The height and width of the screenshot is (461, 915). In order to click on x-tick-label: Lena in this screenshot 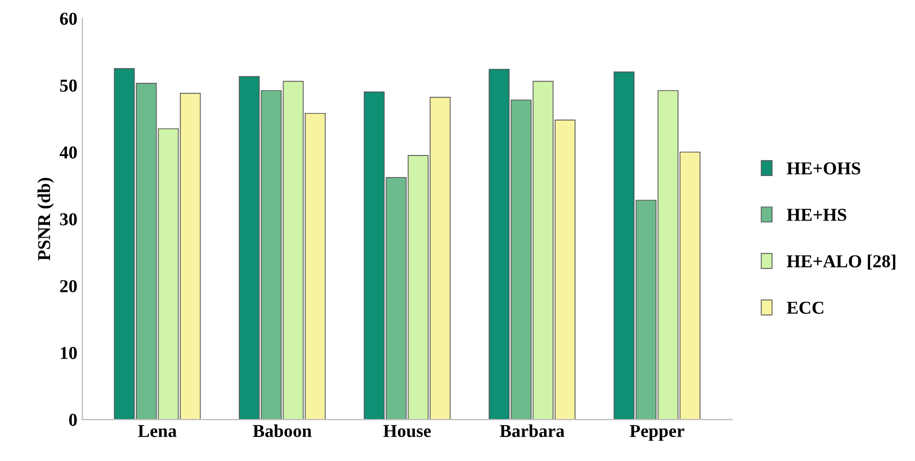, I will do `click(157, 431)`.